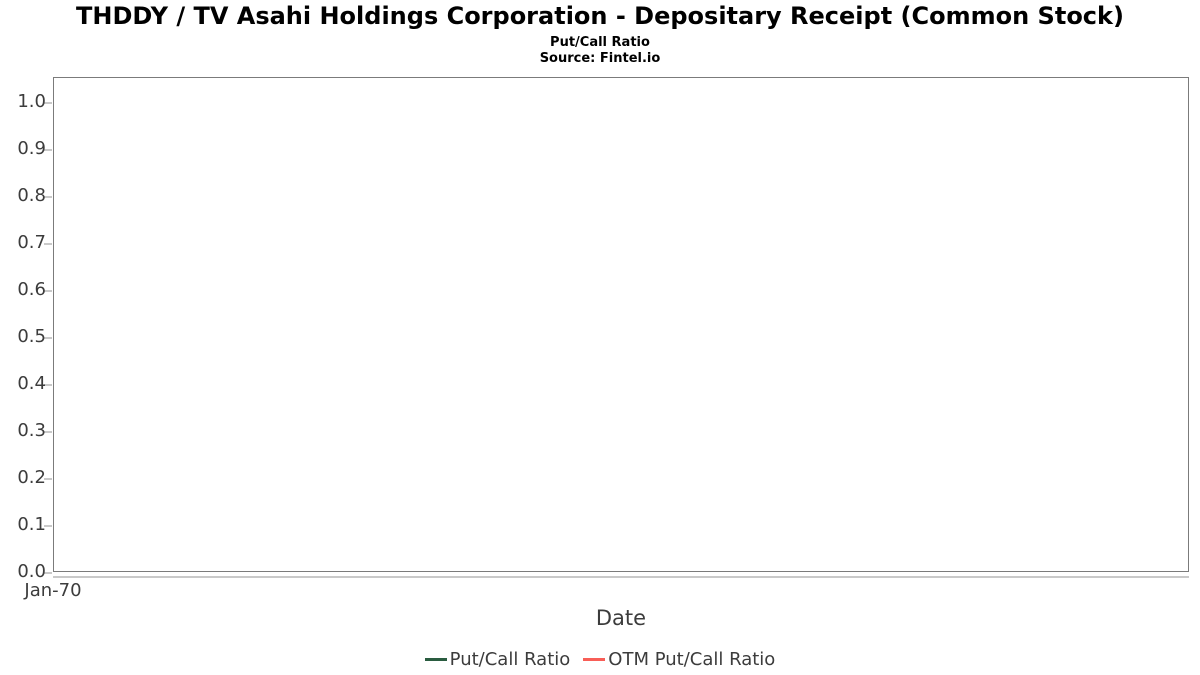 Image resolution: width=1200 pixels, height=675 pixels. Describe the element at coordinates (600, 58) in the screenshot. I see `chart-source-label: Source: Fintel.io` at that location.